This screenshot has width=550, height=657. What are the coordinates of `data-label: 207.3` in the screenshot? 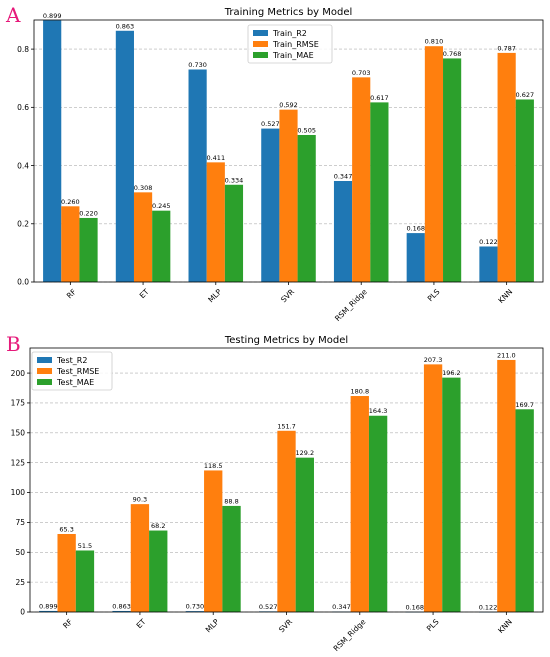 It's located at (433, 360).